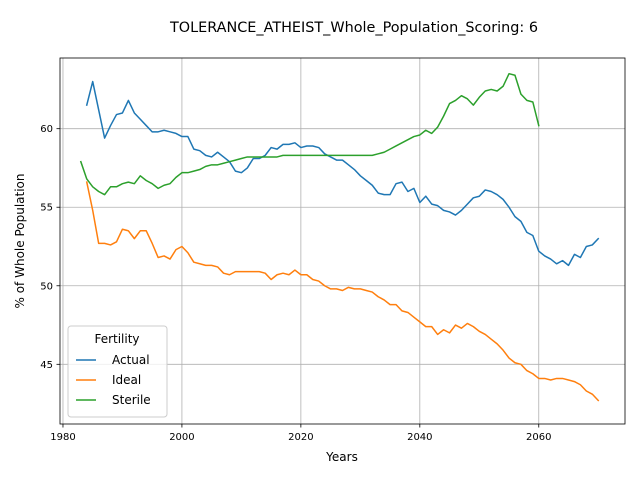 The image size is (640, 484). Describe the element at coordinates (300, 437) in the screenshot. I see `x-tick-label: 2020` at that location.